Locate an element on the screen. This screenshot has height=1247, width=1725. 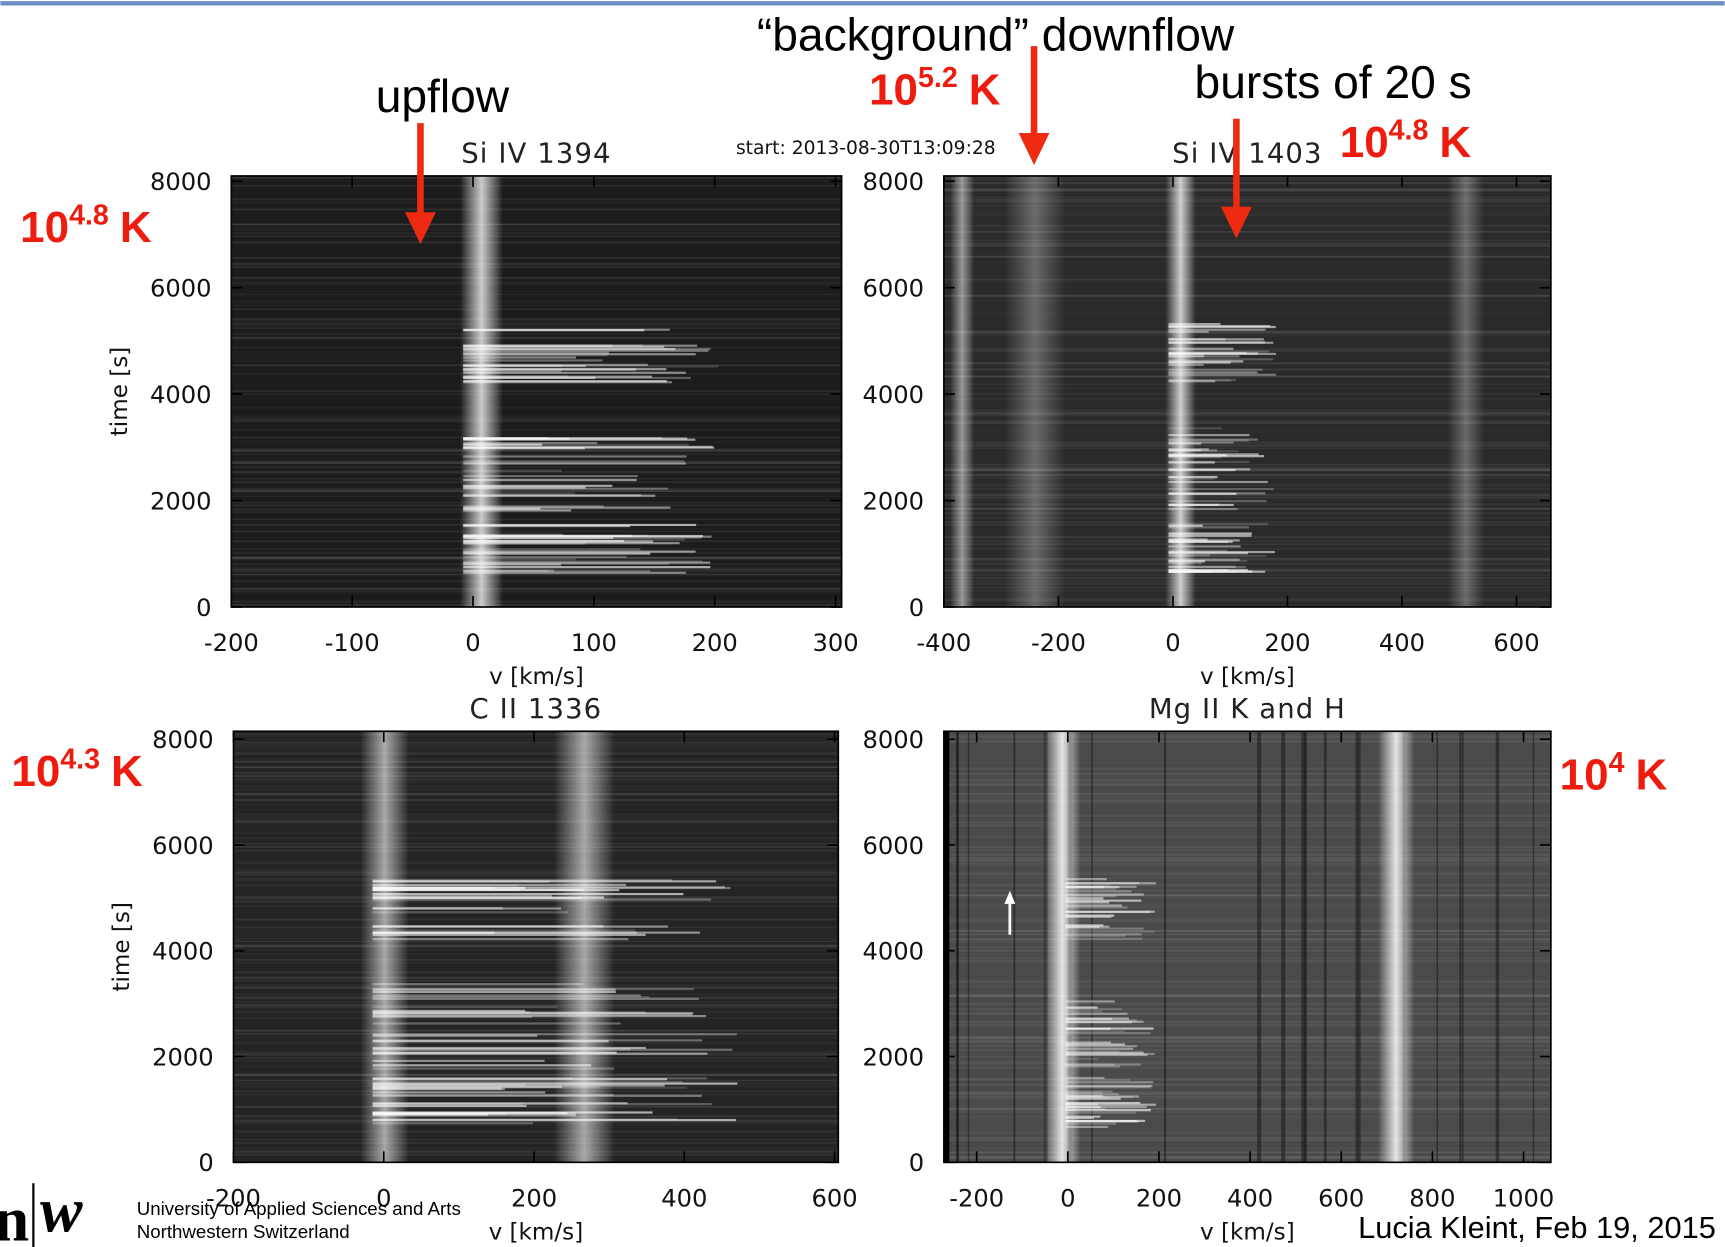
arrowhead is located at coordinates (1236, 222).